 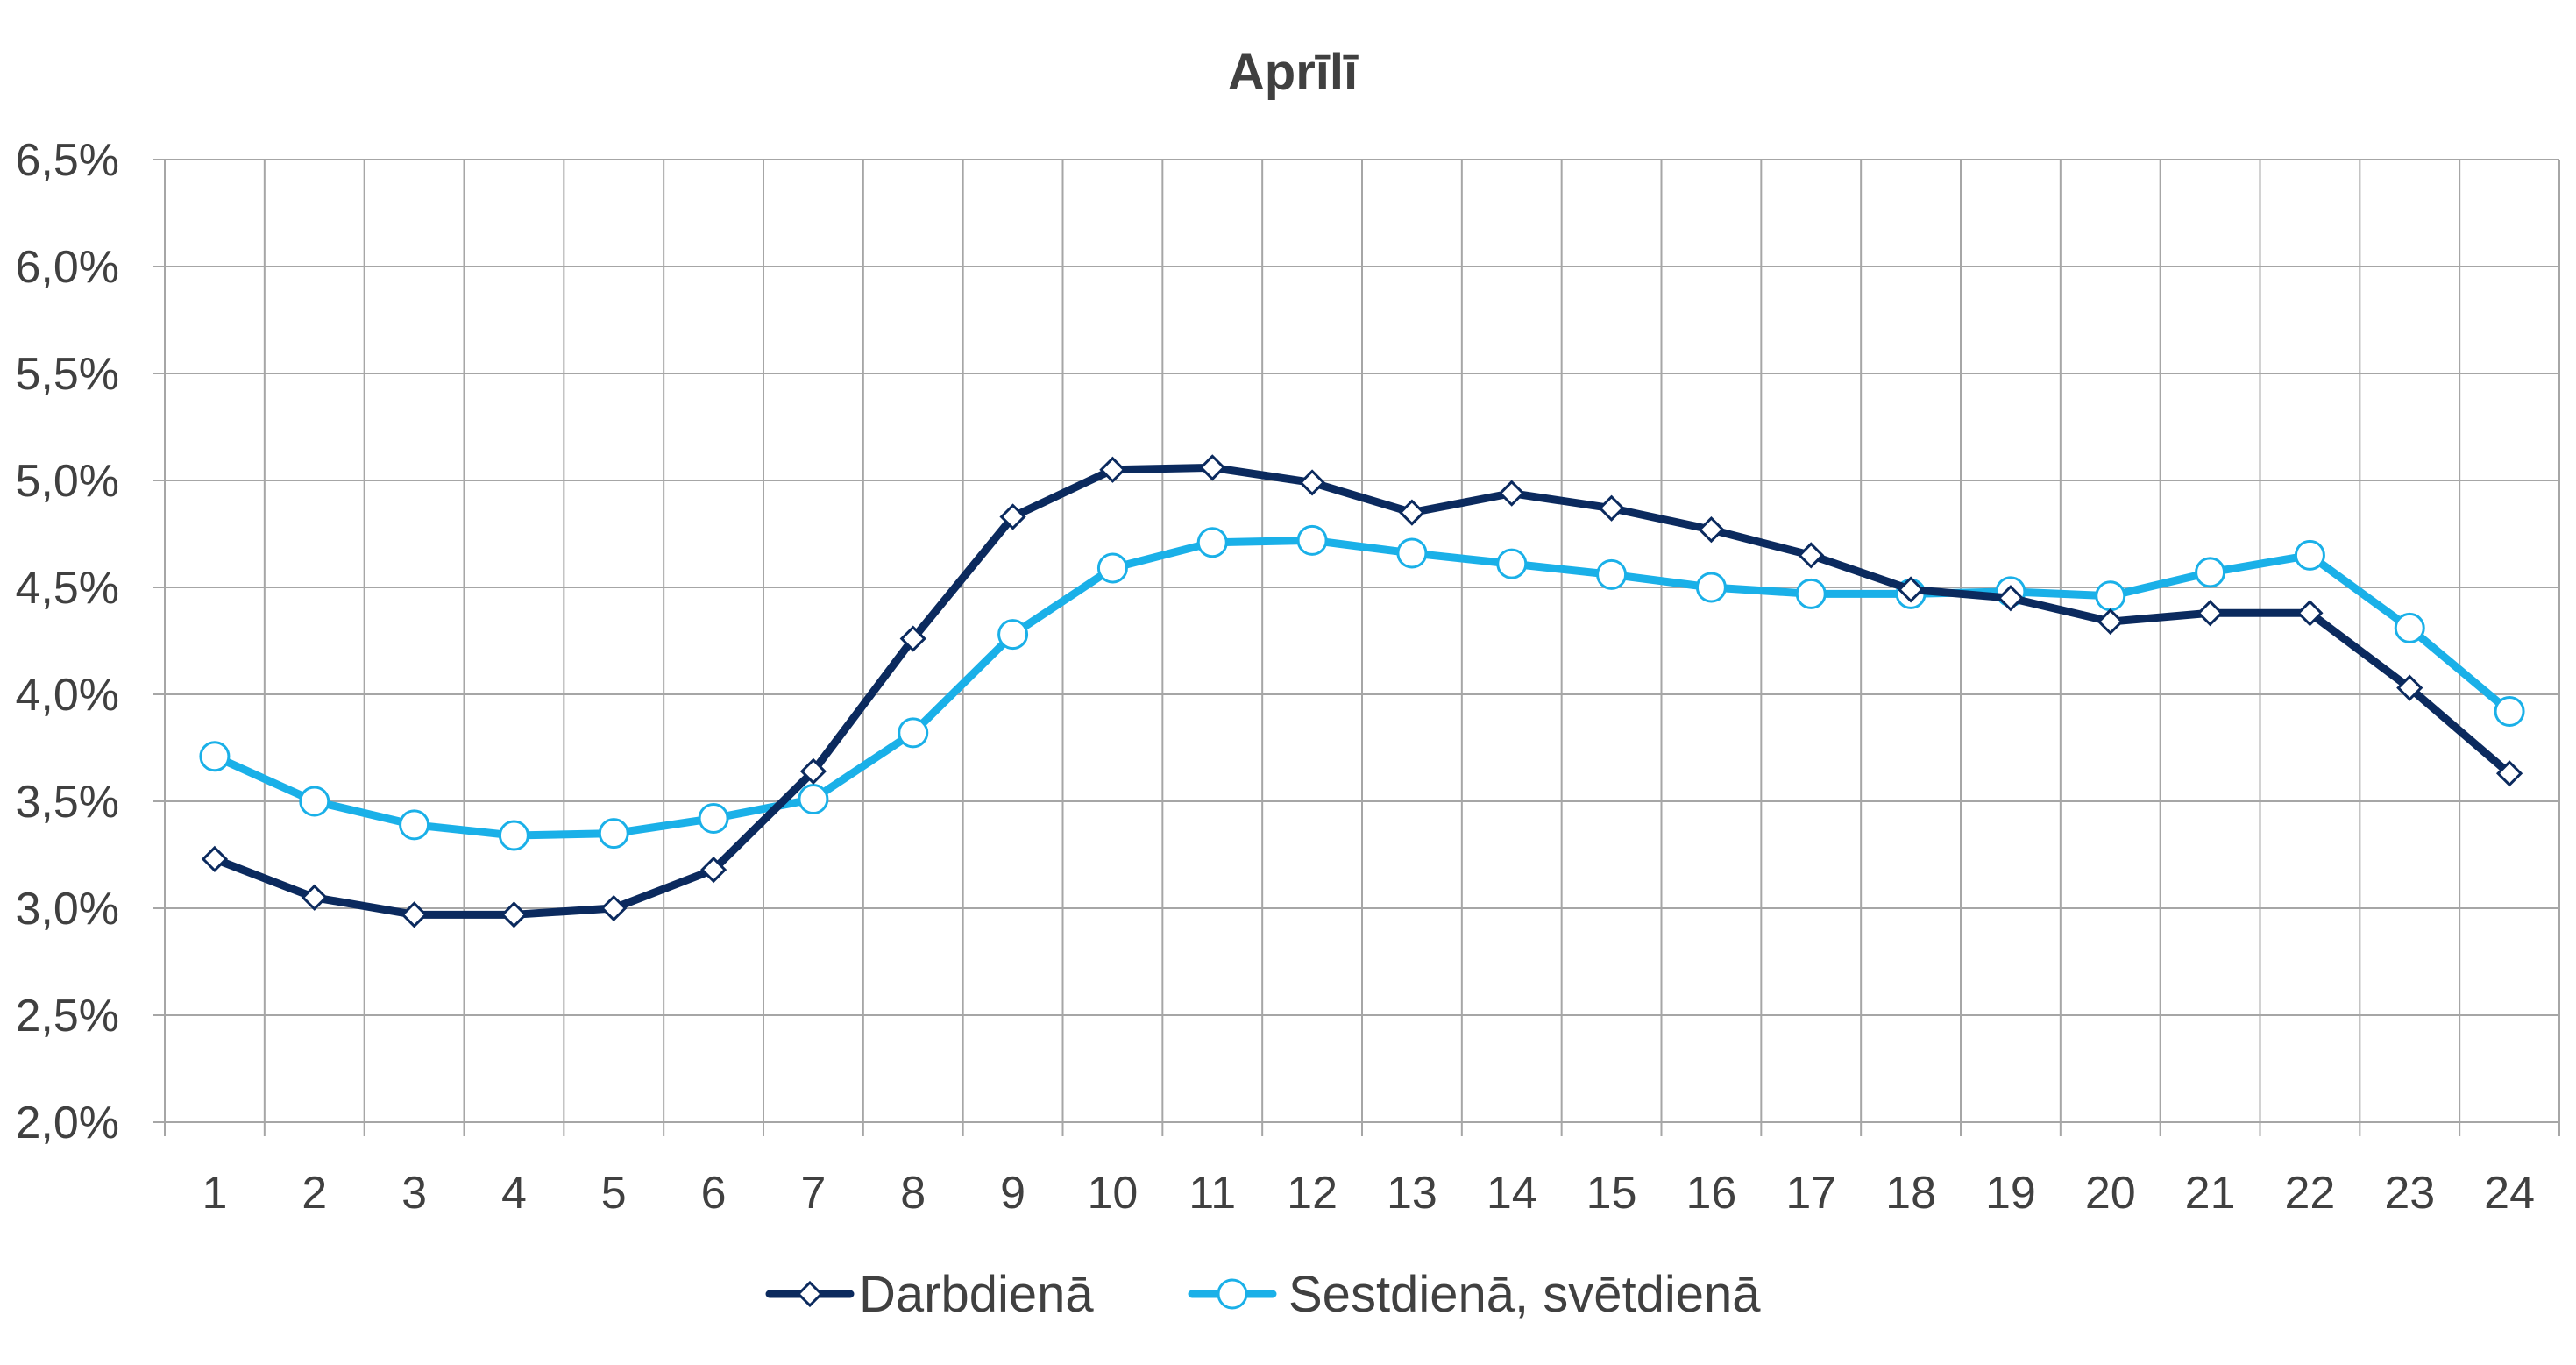 What do you see at coordinates (514, 1193) in the screenshot?
I see `x-tick-label: 4` at bounding box center [514, 1193].